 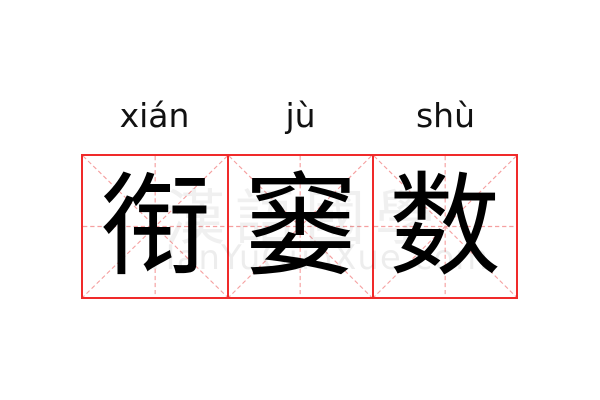 I want to click on character-2: 窭, so click(x=300, y=226).